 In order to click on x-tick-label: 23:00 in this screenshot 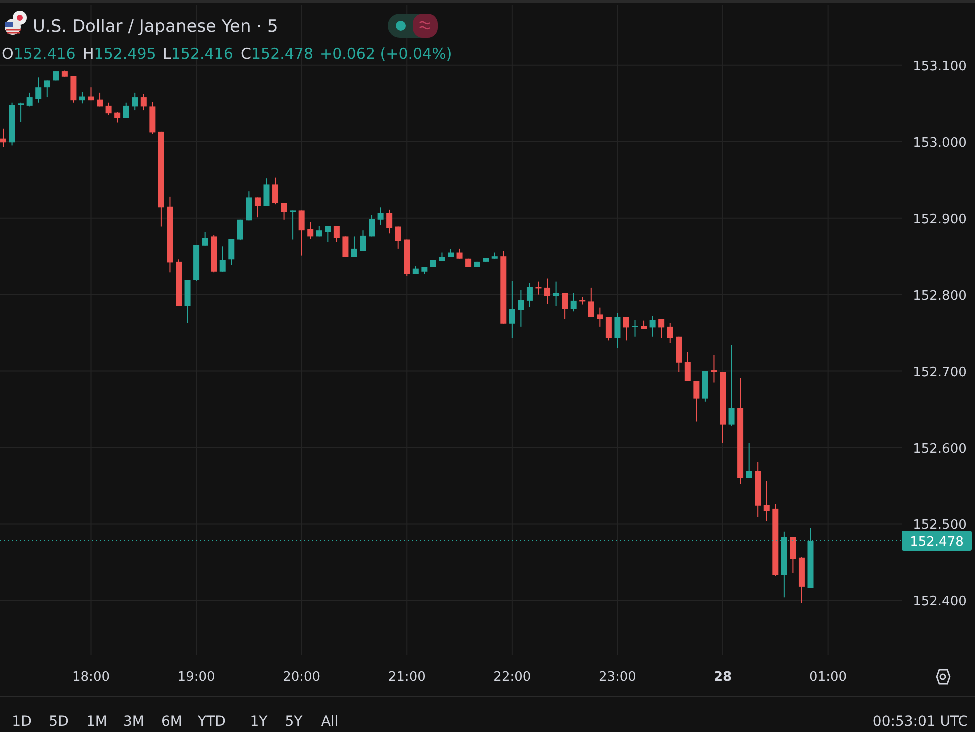, I will do `click(617, 677)`.